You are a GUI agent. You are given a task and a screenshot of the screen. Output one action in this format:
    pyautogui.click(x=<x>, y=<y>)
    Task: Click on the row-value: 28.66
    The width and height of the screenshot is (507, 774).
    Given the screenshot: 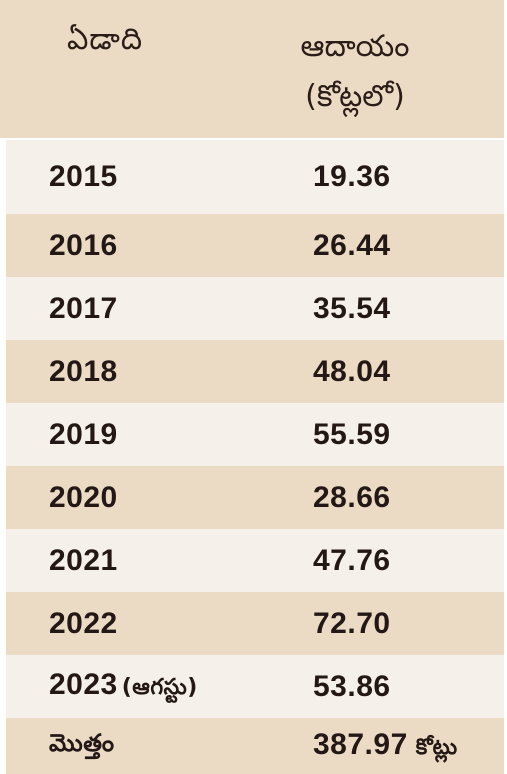 What is the action you would take?
    pyautogui.click(x=352, y=497)
    